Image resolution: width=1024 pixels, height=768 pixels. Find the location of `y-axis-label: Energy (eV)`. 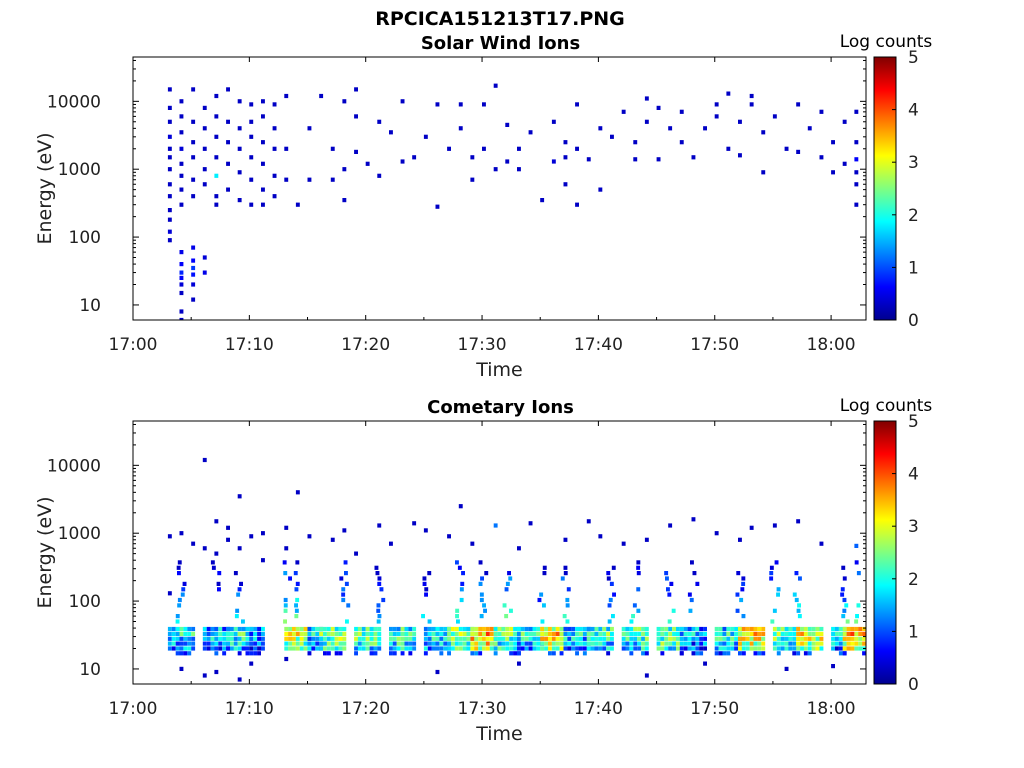

y-axis-label: Energy (eV) is located at coordinates (45, 188).